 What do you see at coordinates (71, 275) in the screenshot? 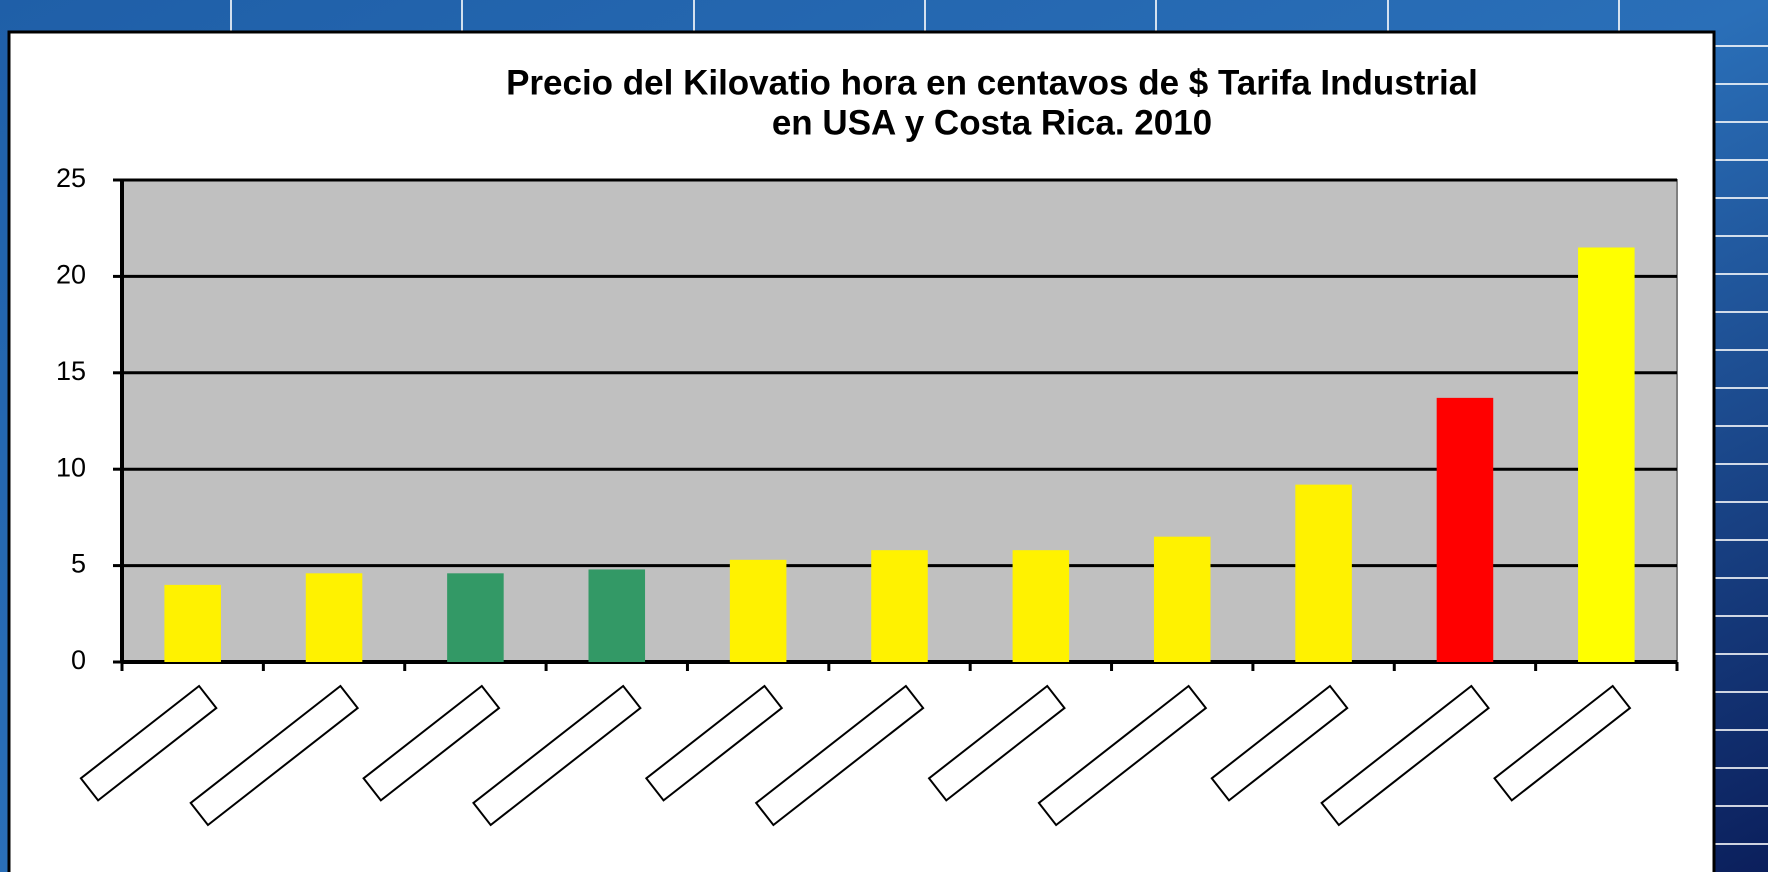
I see `y-tick-label: 20` at bounding box center [71, 275].